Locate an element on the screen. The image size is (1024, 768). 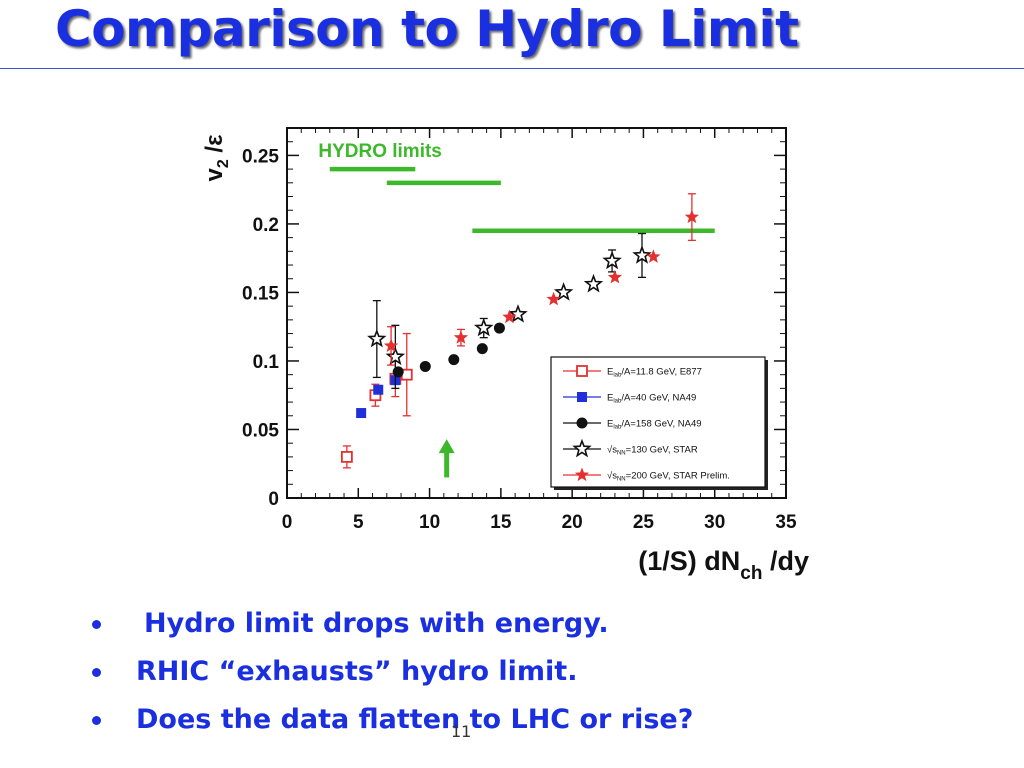
y-axis-label: v2 /ε is located at coordinates (216, 158).